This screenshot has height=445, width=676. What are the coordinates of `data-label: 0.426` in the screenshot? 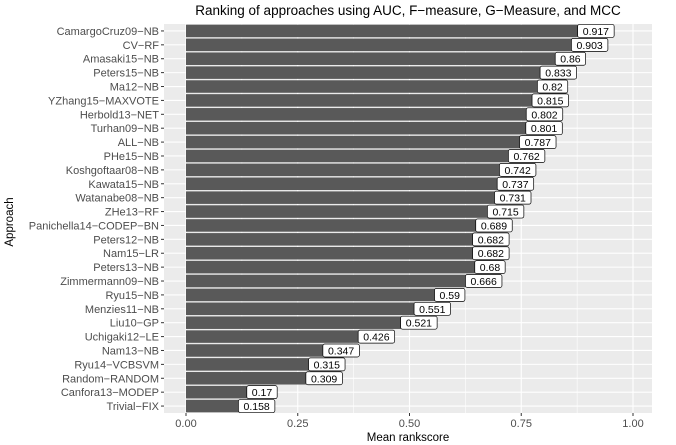 It's located at (376, 338).